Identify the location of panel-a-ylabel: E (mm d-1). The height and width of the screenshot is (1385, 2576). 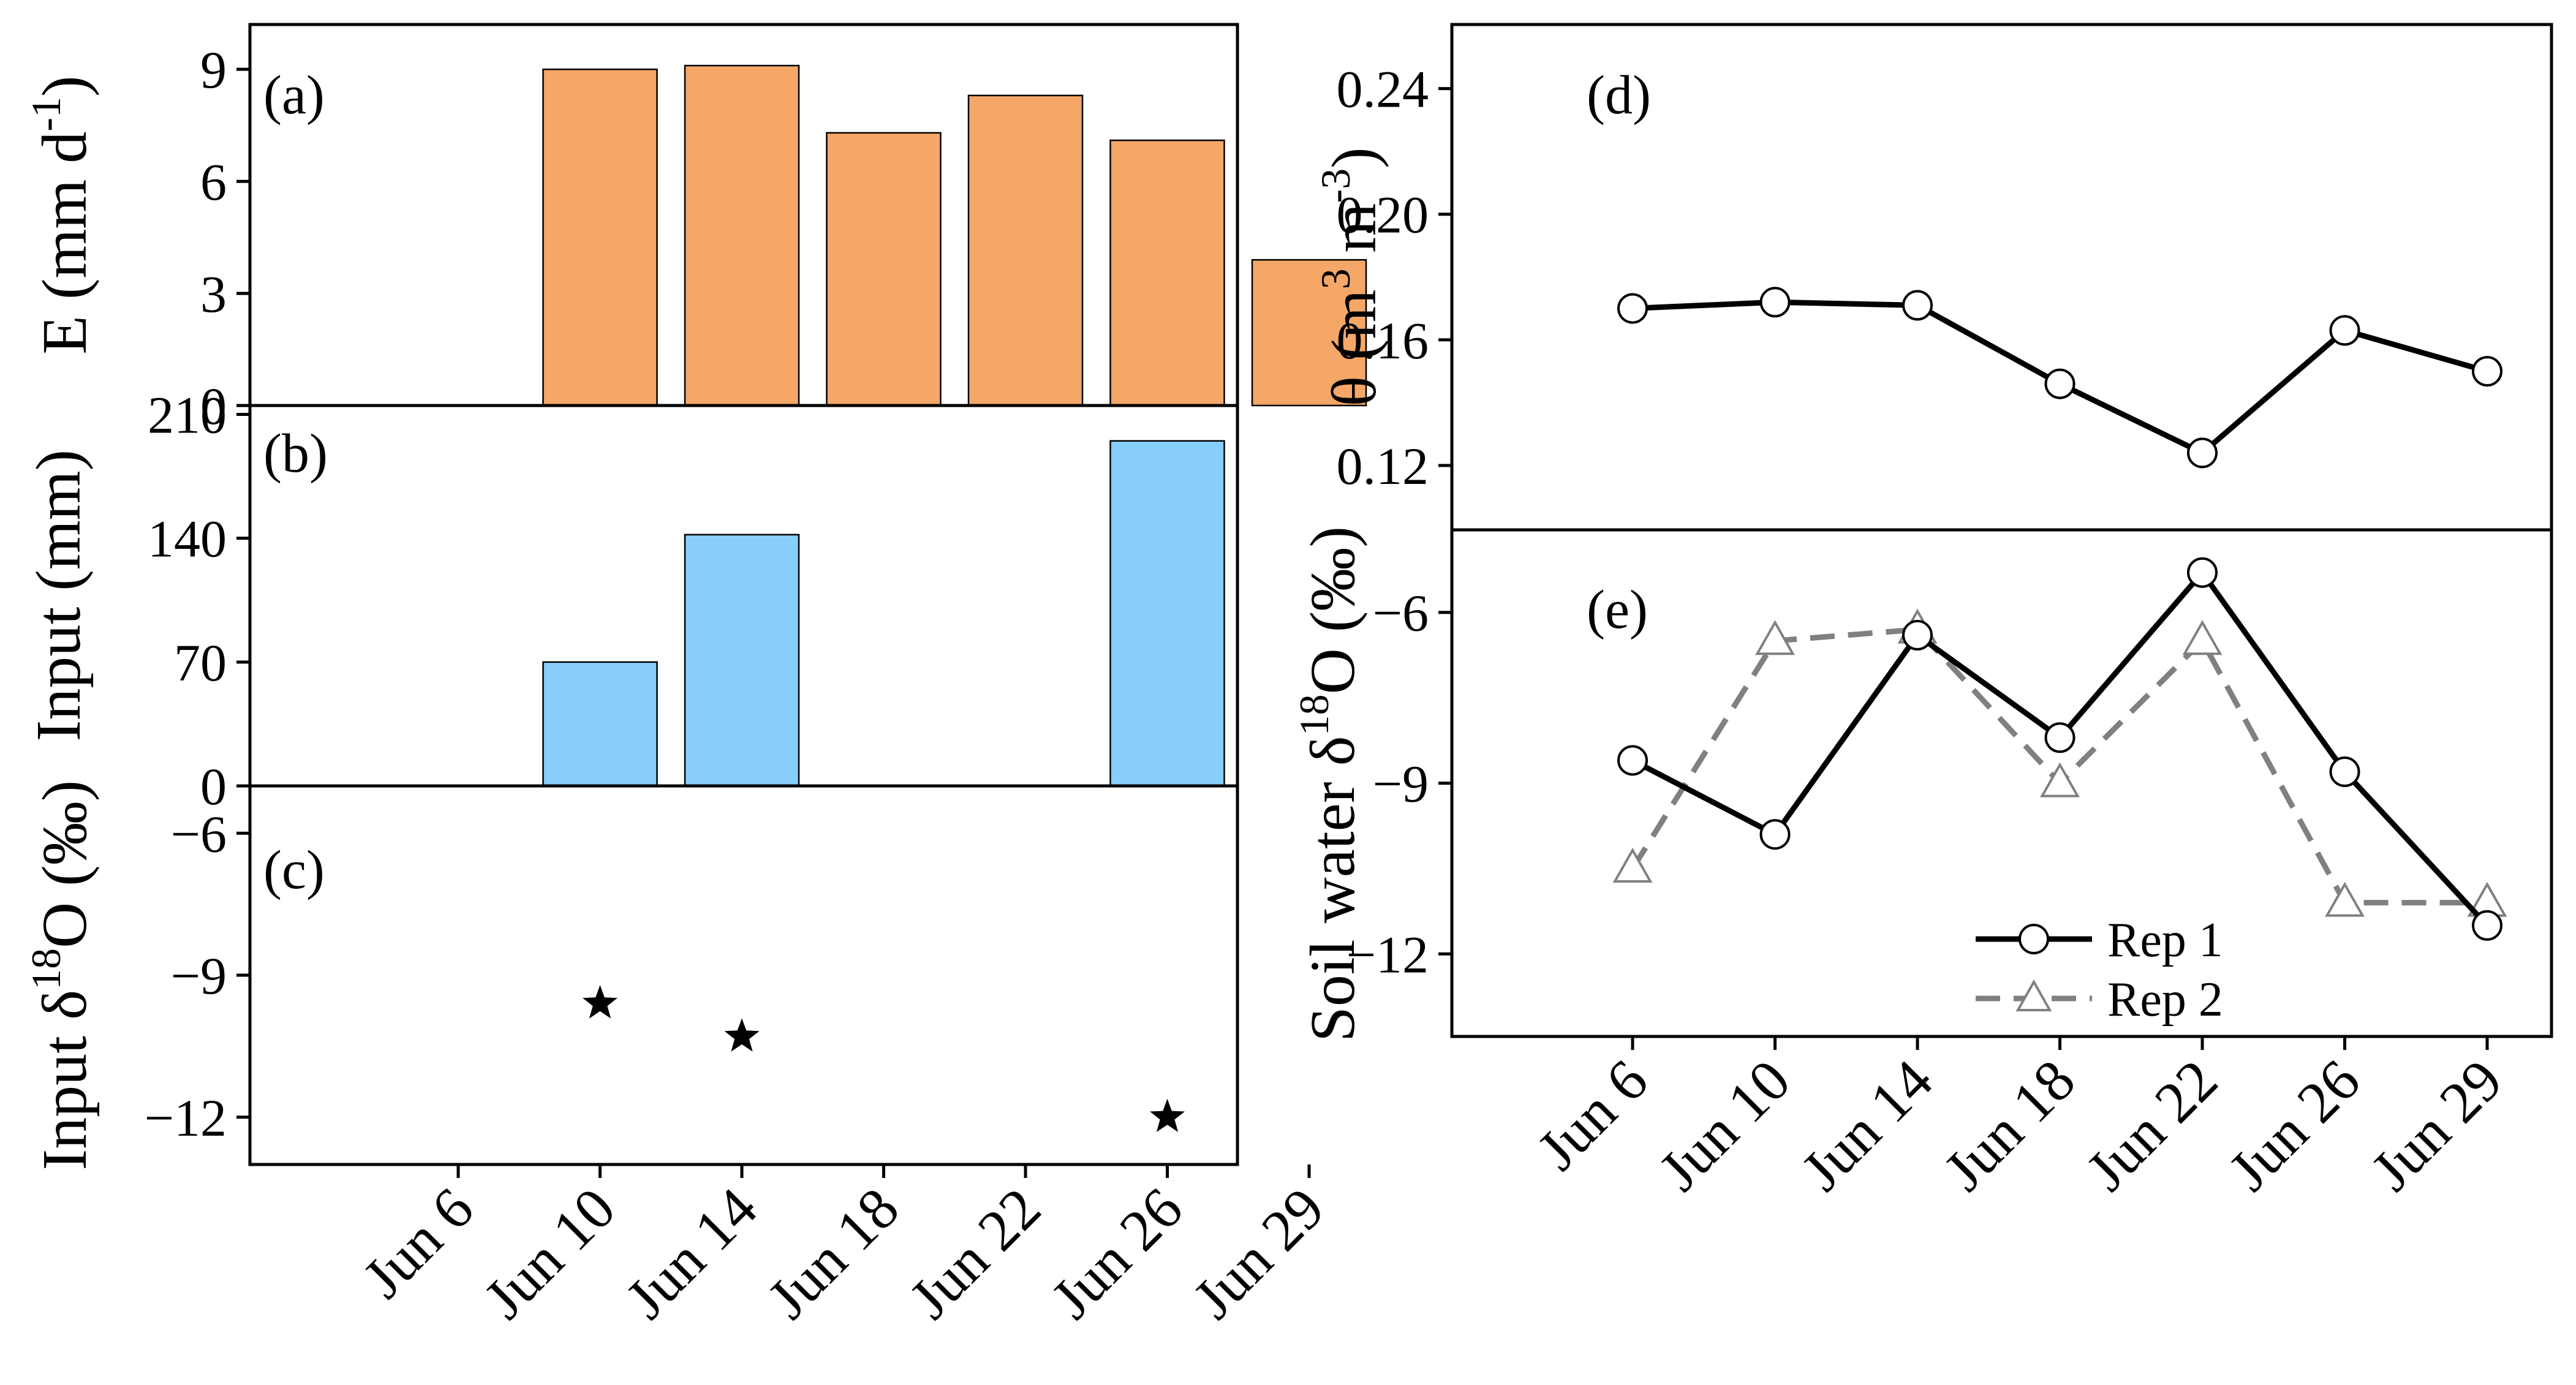
(61, 215).